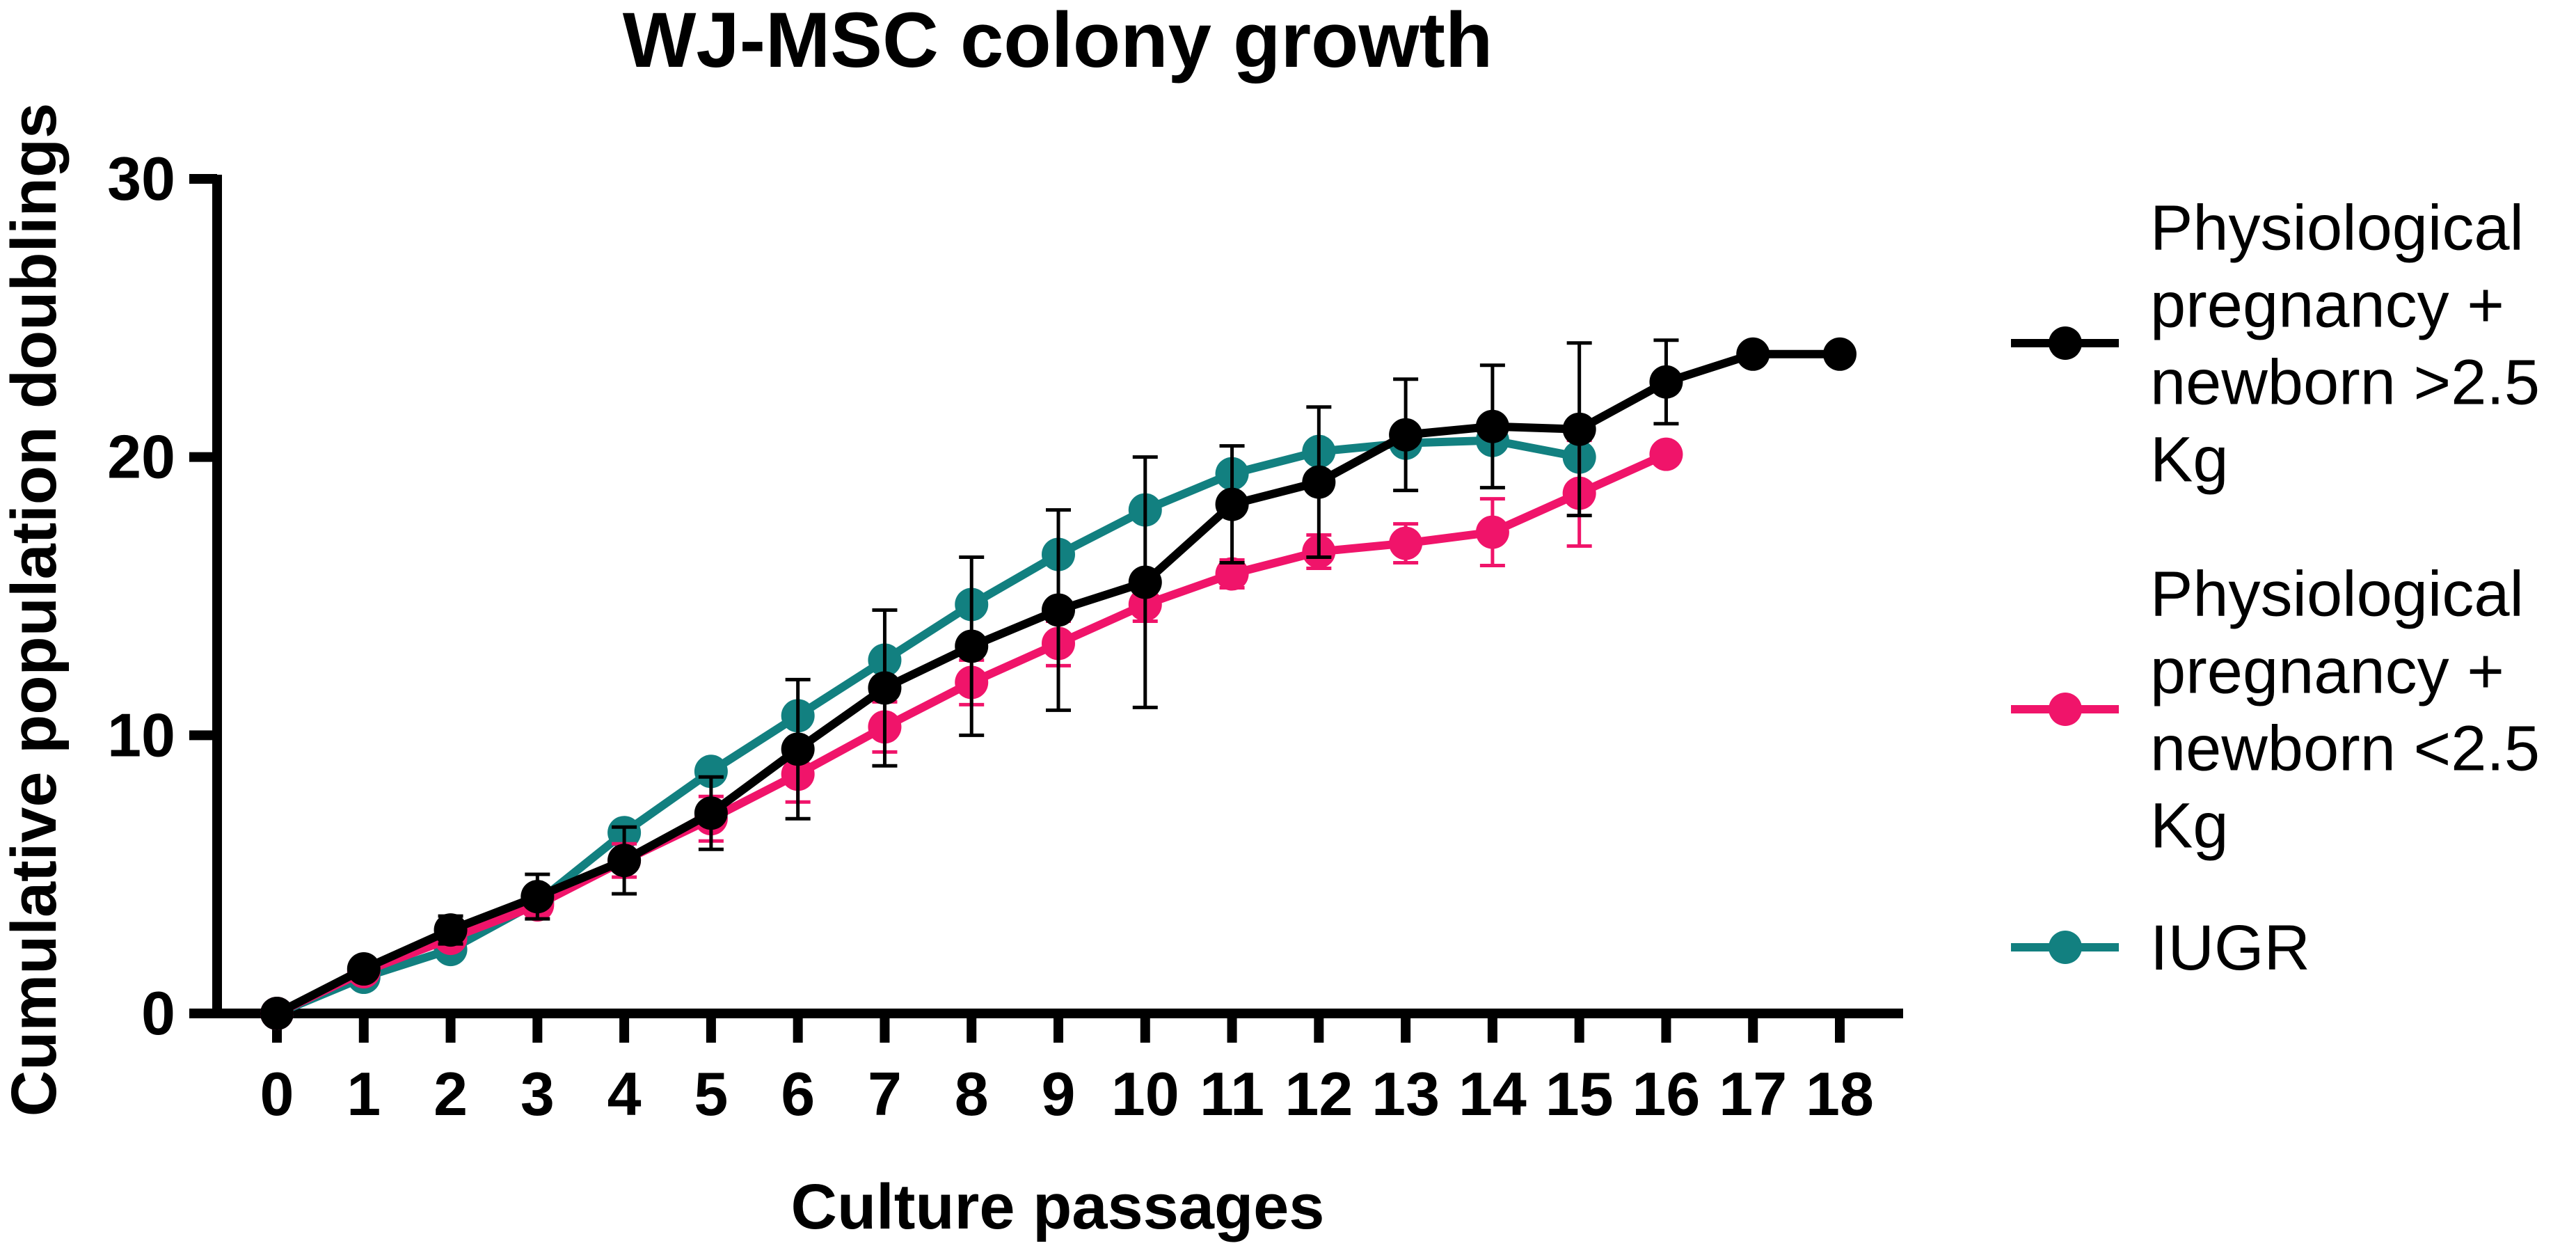 The width and height of the screenshot is (2576, 1248). I want to click on x-tick-label: 1, so click(364, 1093).